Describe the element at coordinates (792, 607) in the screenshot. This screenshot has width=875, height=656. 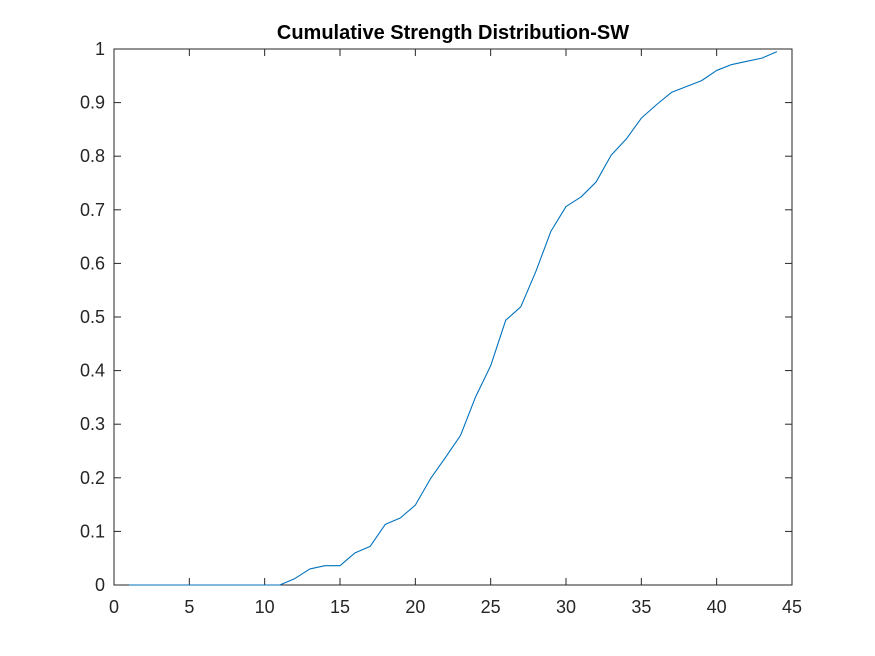
I see `x-tick-label: 45` at that location.